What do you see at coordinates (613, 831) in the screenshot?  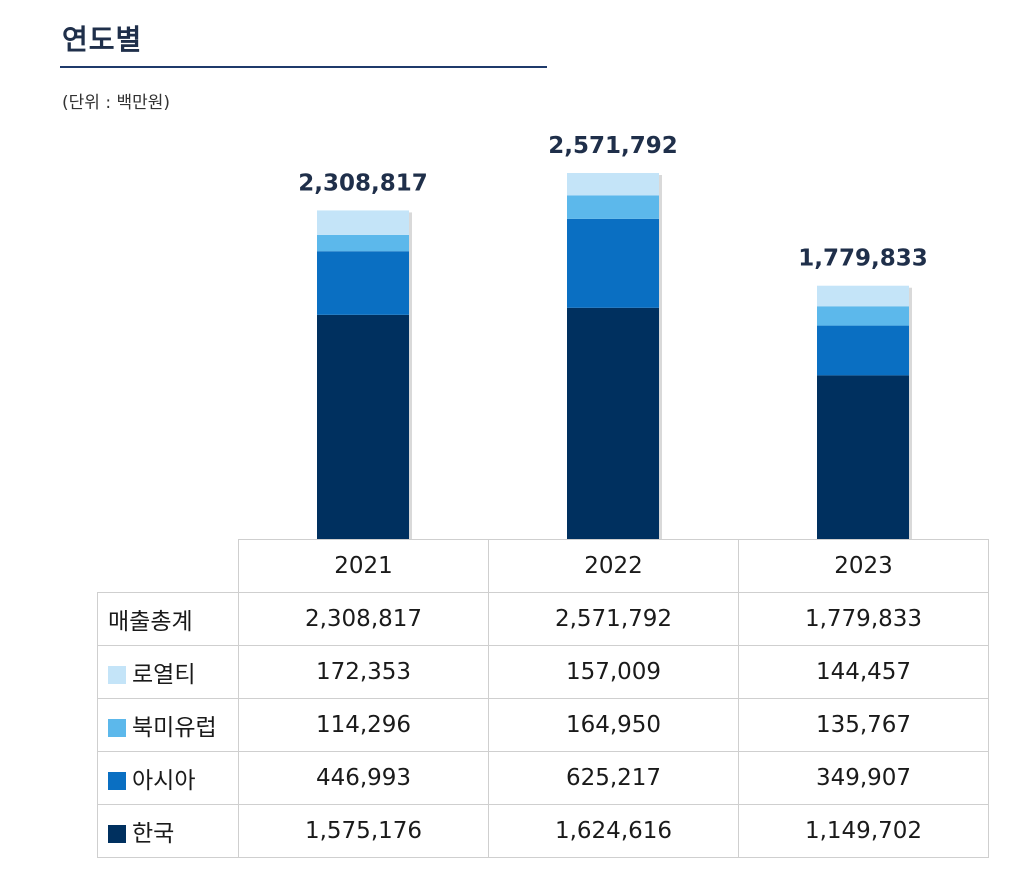 I see `table-cell: 1,624,616` at bounding box center [613, 831].